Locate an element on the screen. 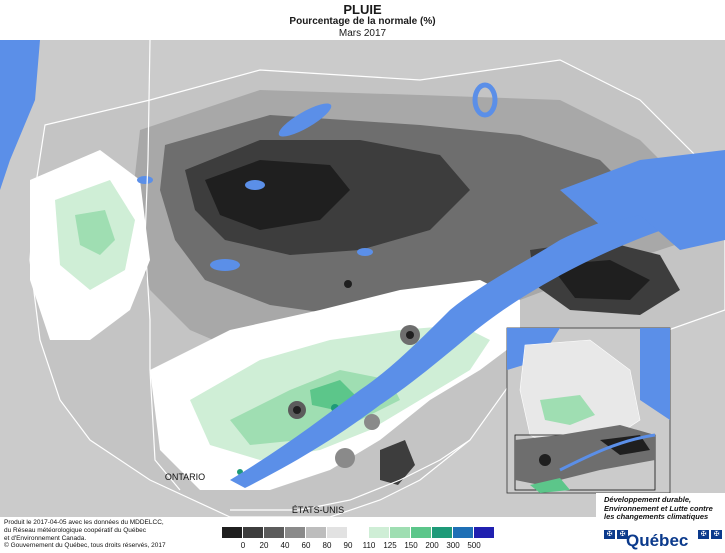  legend-break-label: 125 is located at coordinates (390, 545).